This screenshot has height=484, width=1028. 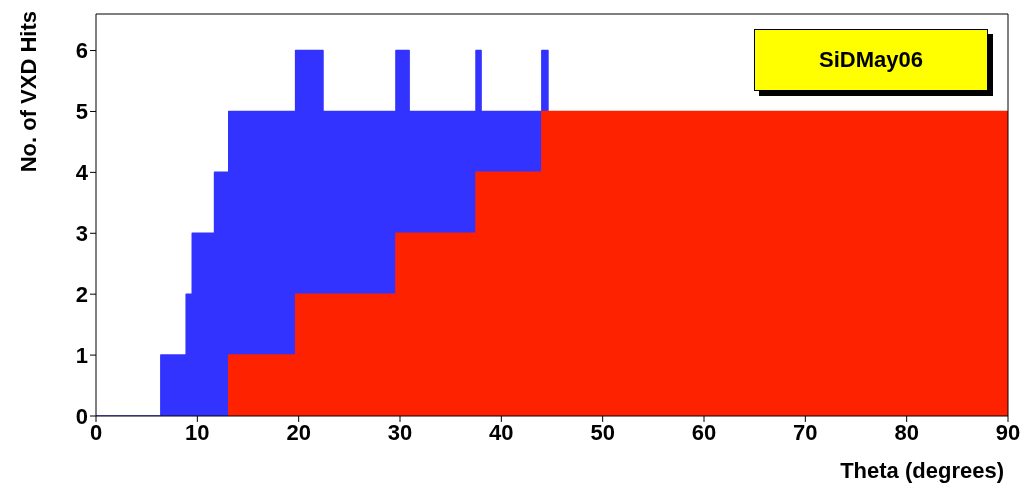 I want to click on y-tick-label: 2, so click(x=81, y=294).